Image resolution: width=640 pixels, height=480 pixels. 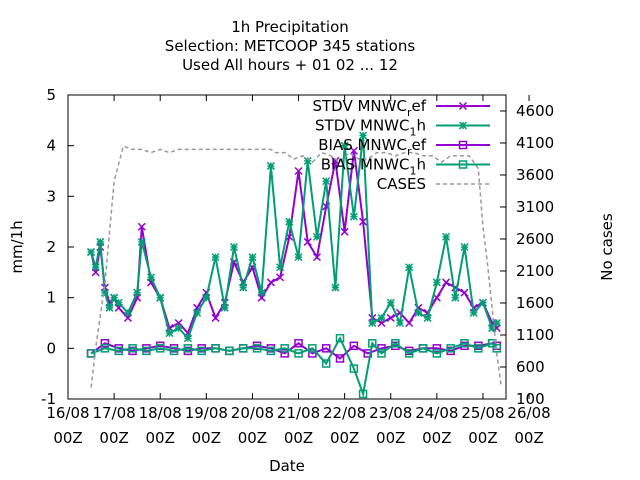 I want to click on x-tick-label: 20/08, so click(x=252, y=413).